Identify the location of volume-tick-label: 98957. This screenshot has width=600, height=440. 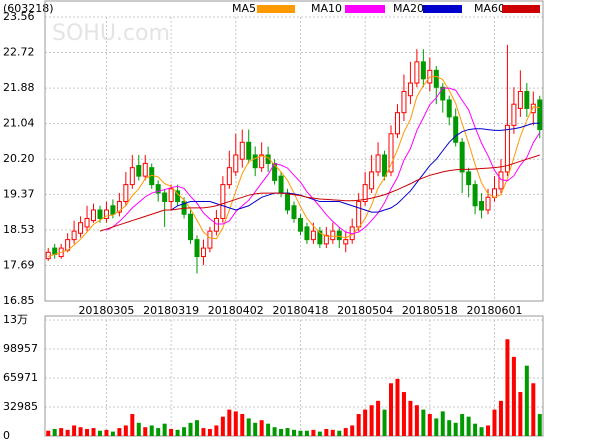
(20, 348).